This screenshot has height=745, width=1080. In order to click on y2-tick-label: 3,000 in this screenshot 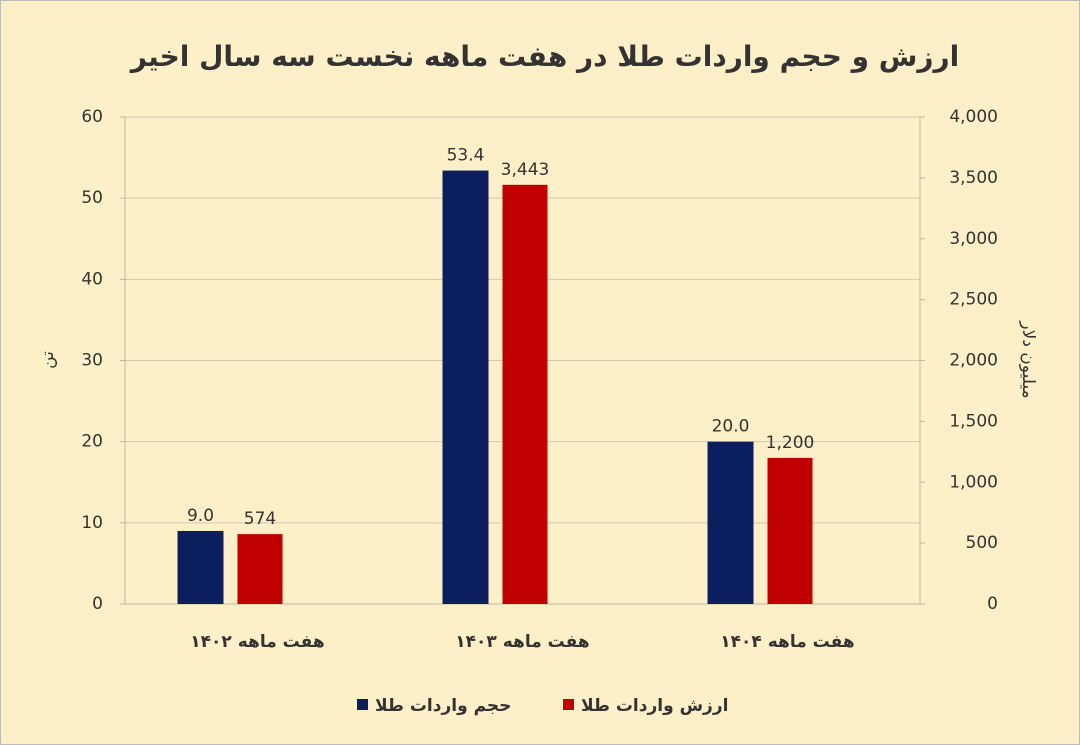, I will do `click(973, 239)`.